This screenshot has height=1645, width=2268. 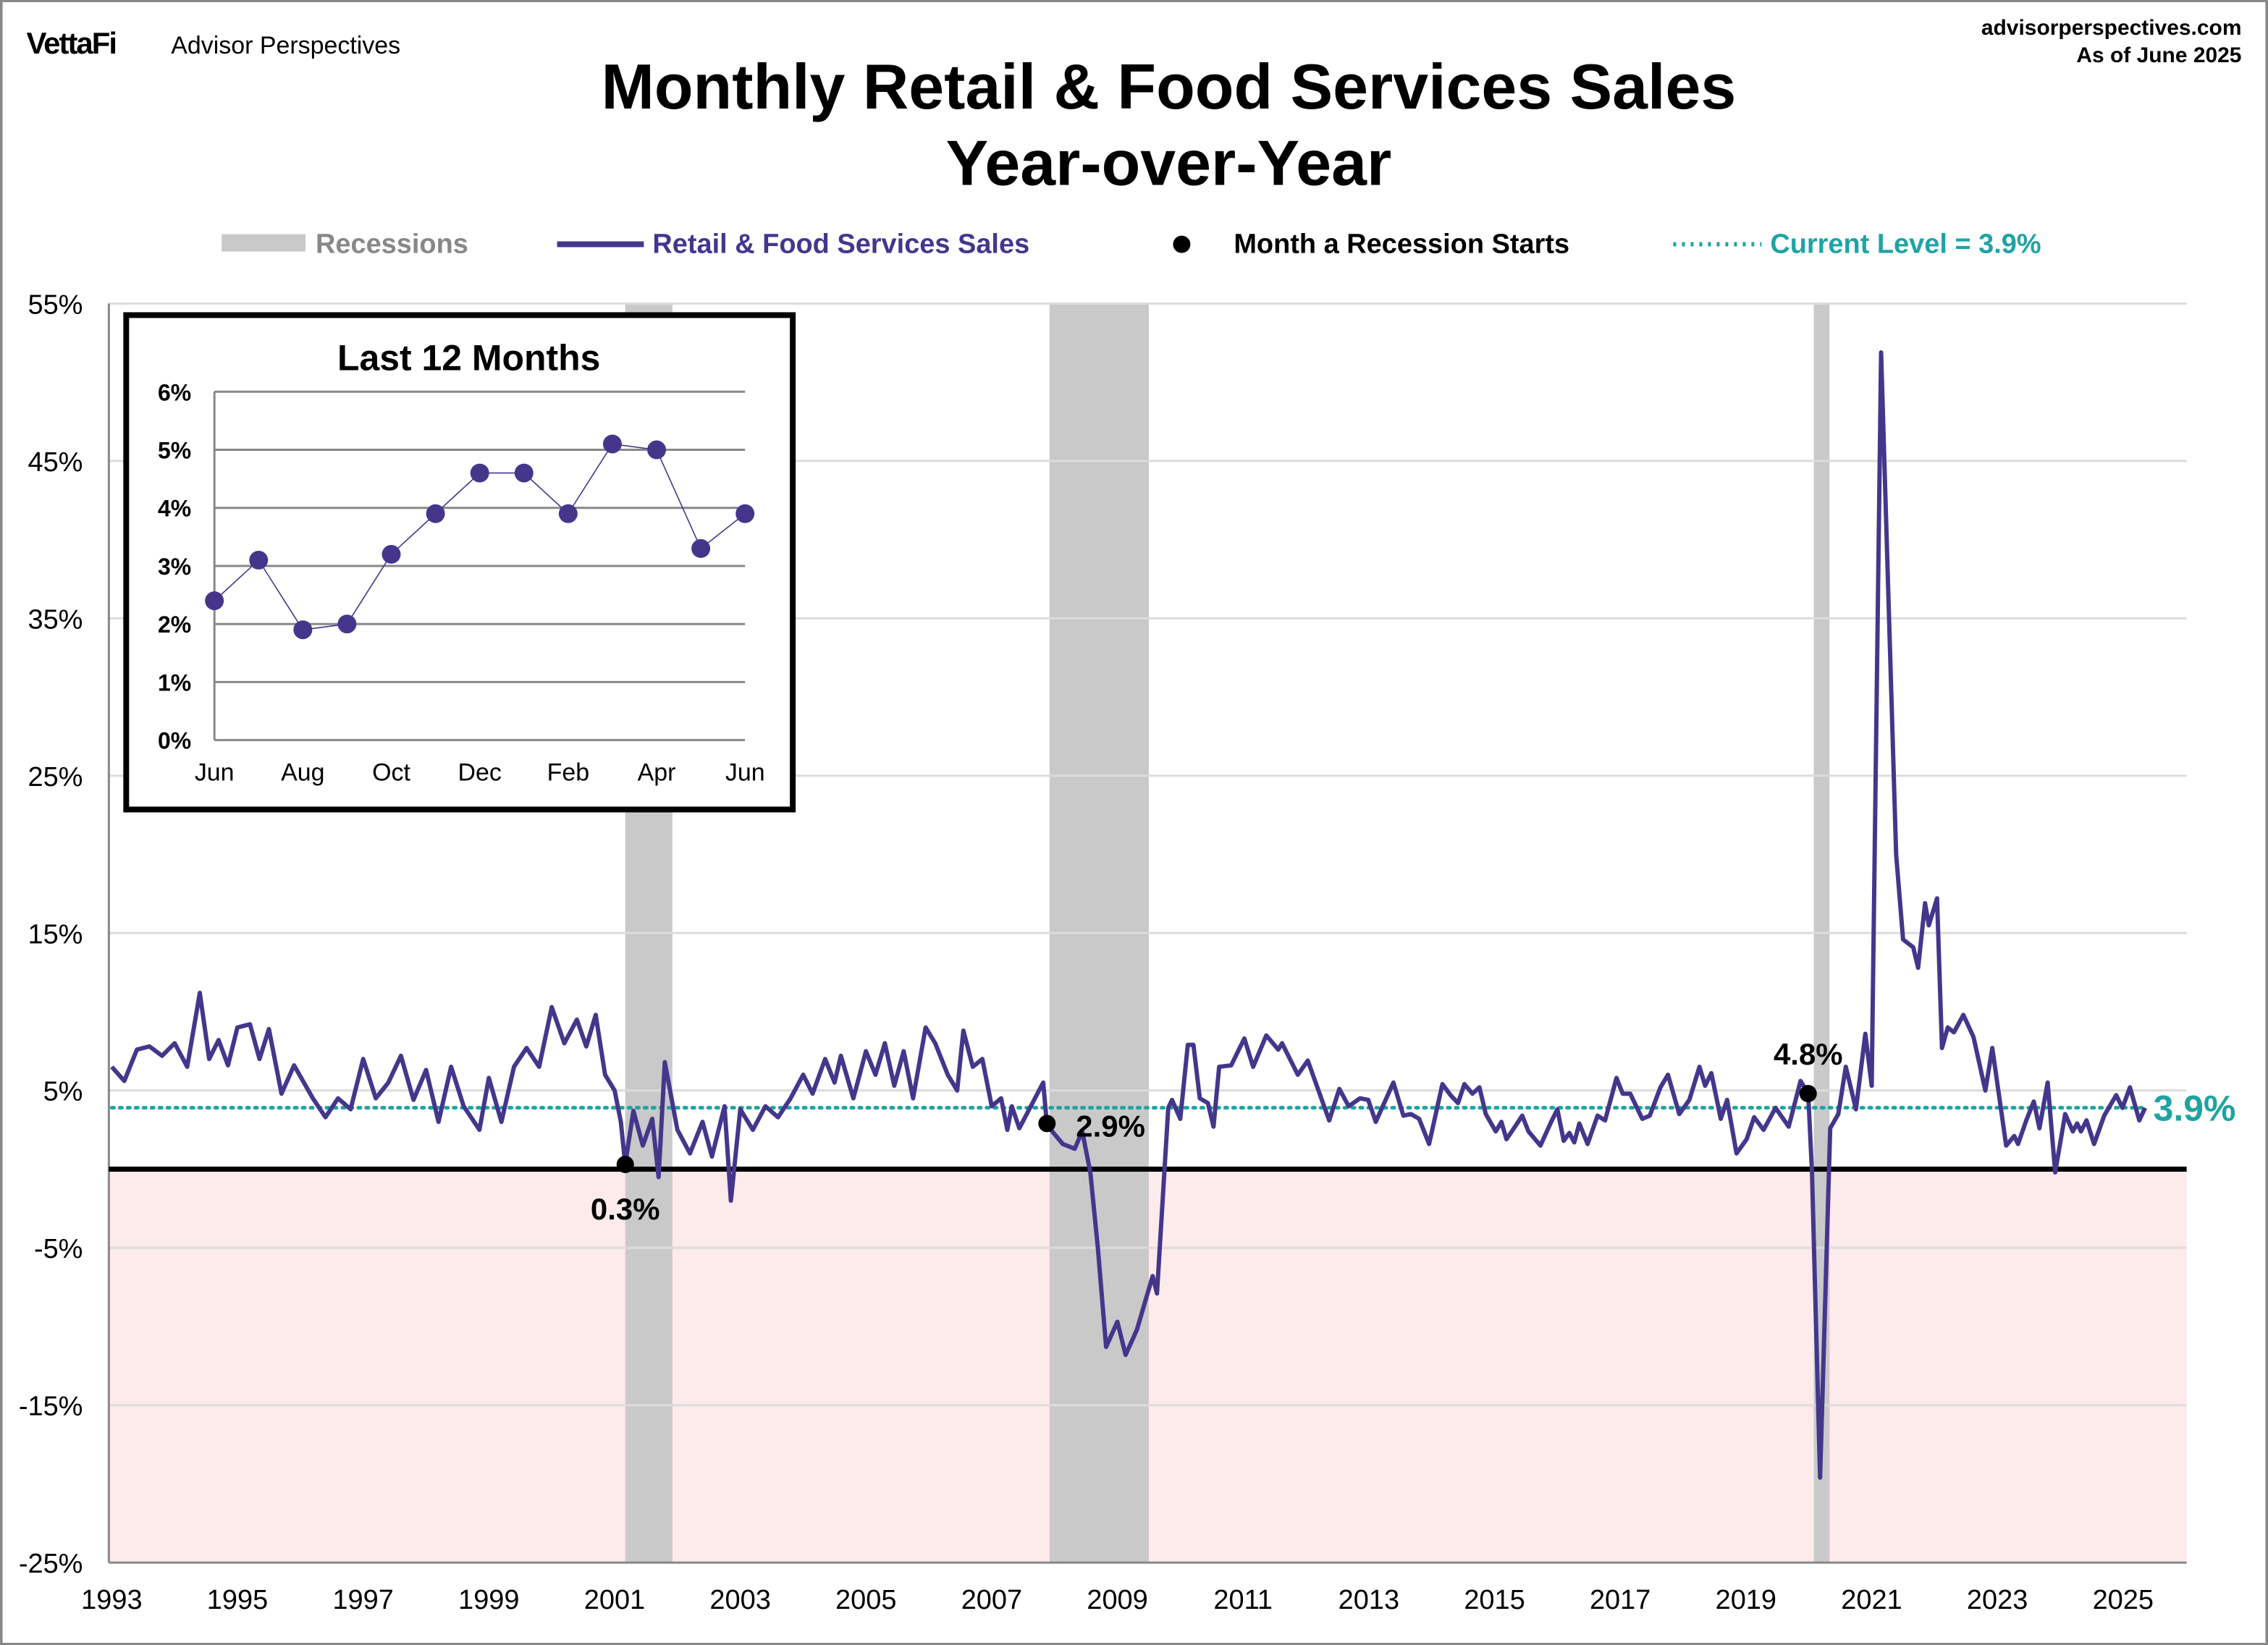 What do you see at coordinates (237, 1600) in the screenshot?
I see `x-tick-label: 1995` at bounding box center [237, 1600].